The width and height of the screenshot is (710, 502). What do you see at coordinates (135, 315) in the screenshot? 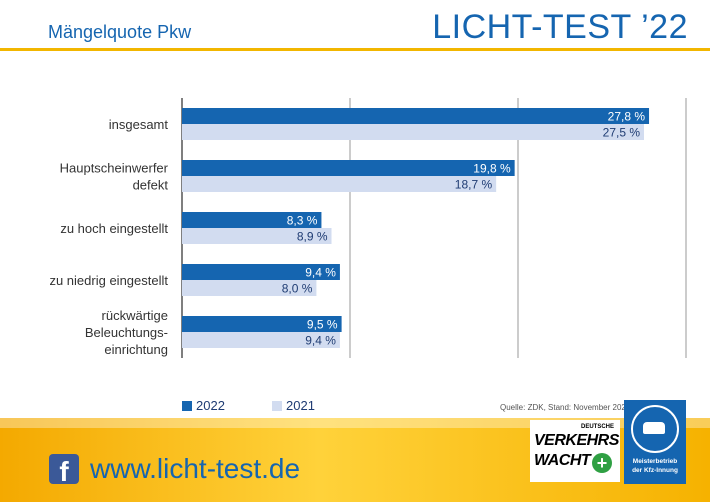
I see `category-label: rückwärtige` at bounding box center [135, 315].